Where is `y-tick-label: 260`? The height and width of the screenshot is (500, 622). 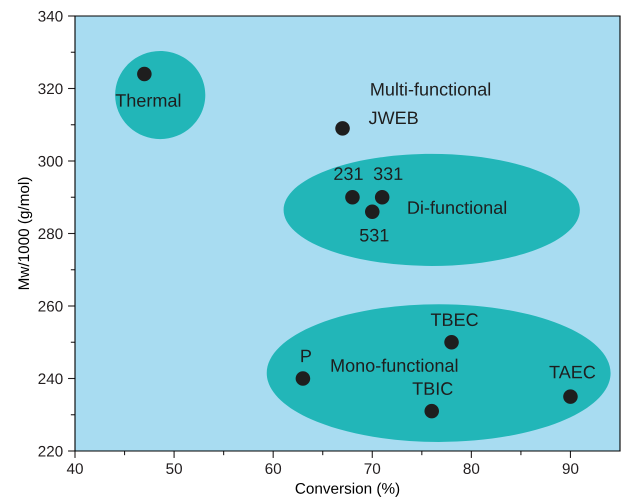 y-tick-label: 260 is located at coordinates (50, 306).